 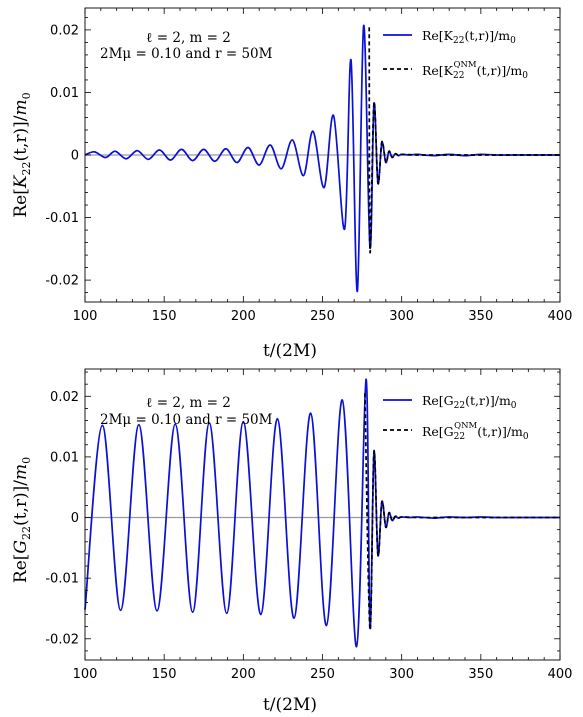 I want to click on legend-label-1: Re[G22QNM(t,r)]/m0, so click(x=475, y=431).